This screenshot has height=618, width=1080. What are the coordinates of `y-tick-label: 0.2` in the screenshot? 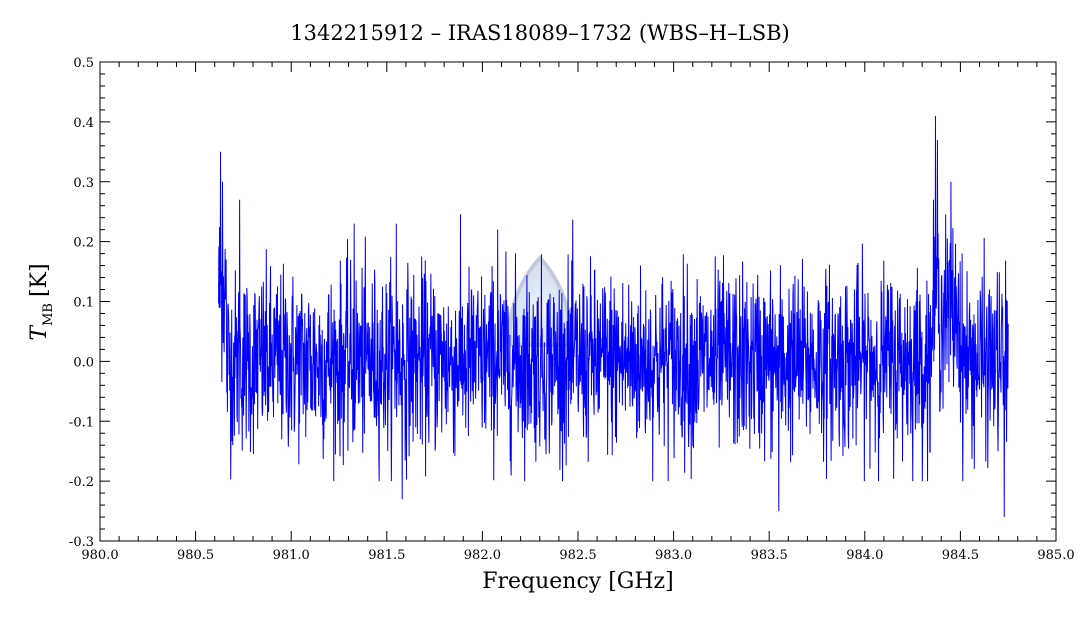 It's located at (83, 243).